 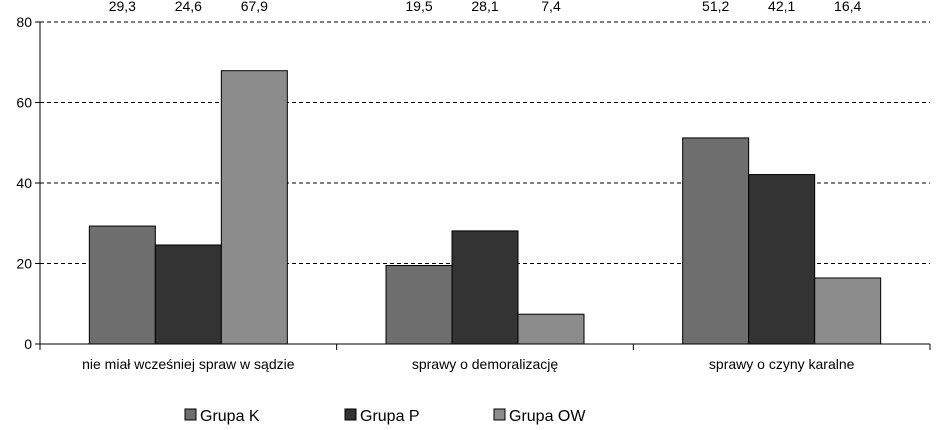 I want to click on y-tick-label: 80, so click(x=24, y=22).